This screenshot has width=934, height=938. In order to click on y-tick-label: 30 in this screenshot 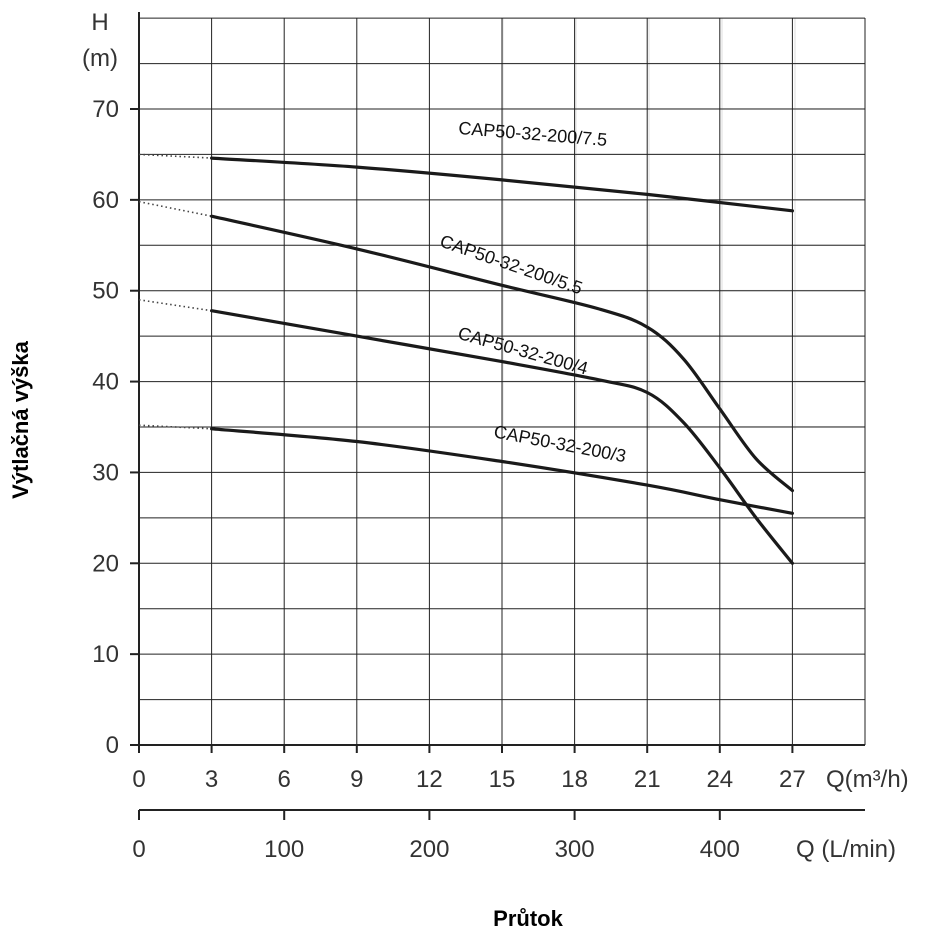, I will do `click(105, 472)`.